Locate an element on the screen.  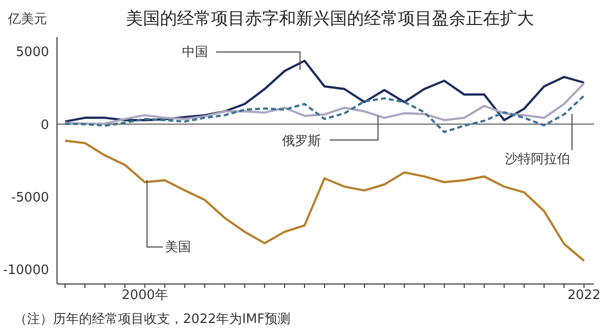
text: （注）历年的经常项目收支，2022年为IMF预测 is located at coordinates (152, 319).